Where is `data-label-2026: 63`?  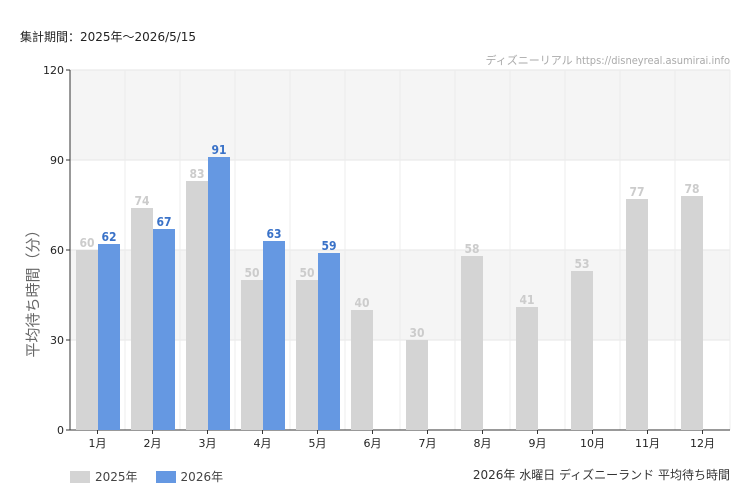
data-label-2026: 63 is located at coordinates (273, 234).